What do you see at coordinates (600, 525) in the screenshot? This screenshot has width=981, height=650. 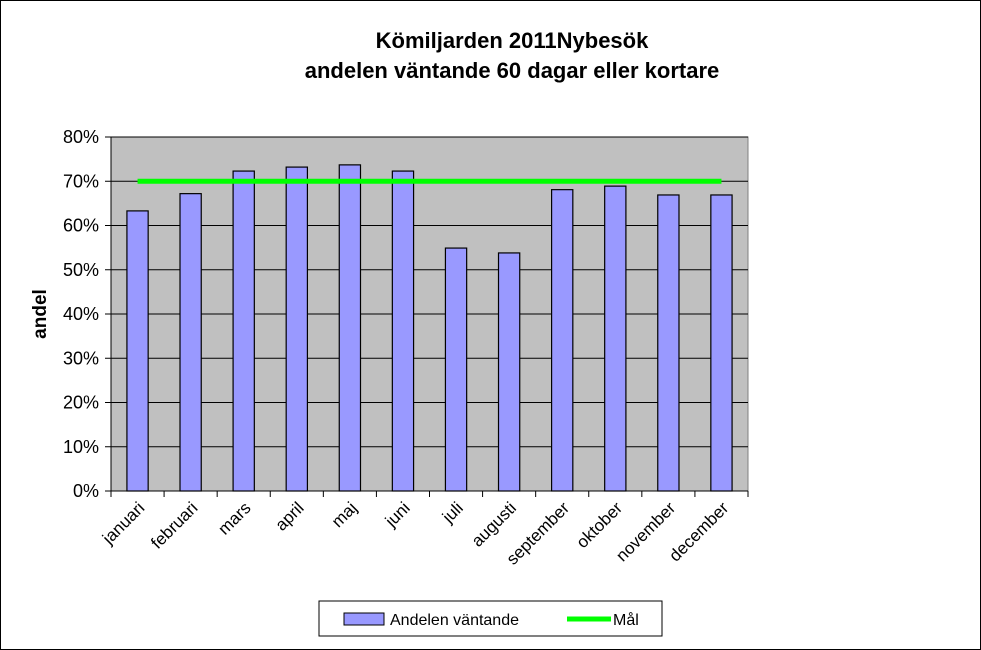 I see `x-tick-label: oktober` at bounding box center [600, 525].